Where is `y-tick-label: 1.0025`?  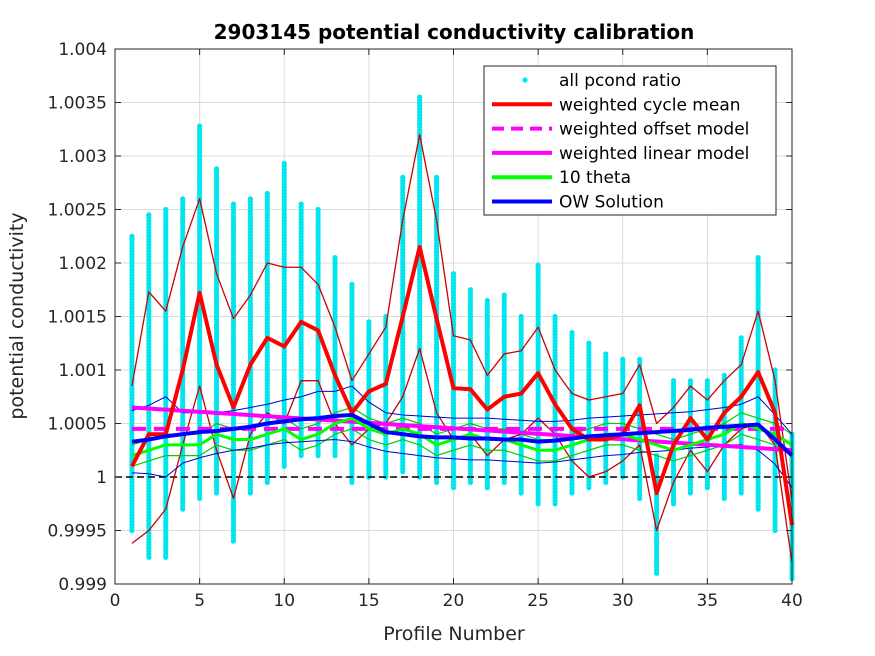 y-tick-label: 1.0025 is located at coordinates (77, 211).